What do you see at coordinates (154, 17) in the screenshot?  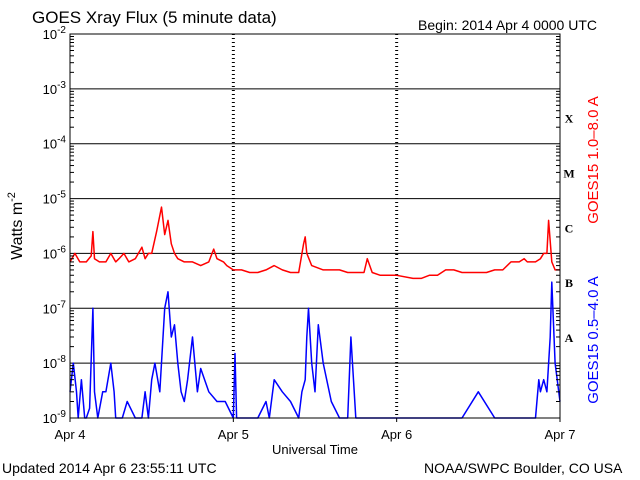 I see `chart-title: GOES Xray Flux (5 minute data)` at bounding box center [154, 17].